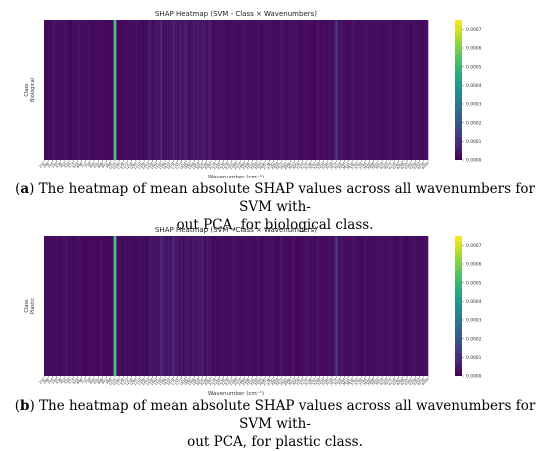 The height and width of the screenshot is (451, 550). I want to click on x-tick-label: 1816, so click(183, 165).